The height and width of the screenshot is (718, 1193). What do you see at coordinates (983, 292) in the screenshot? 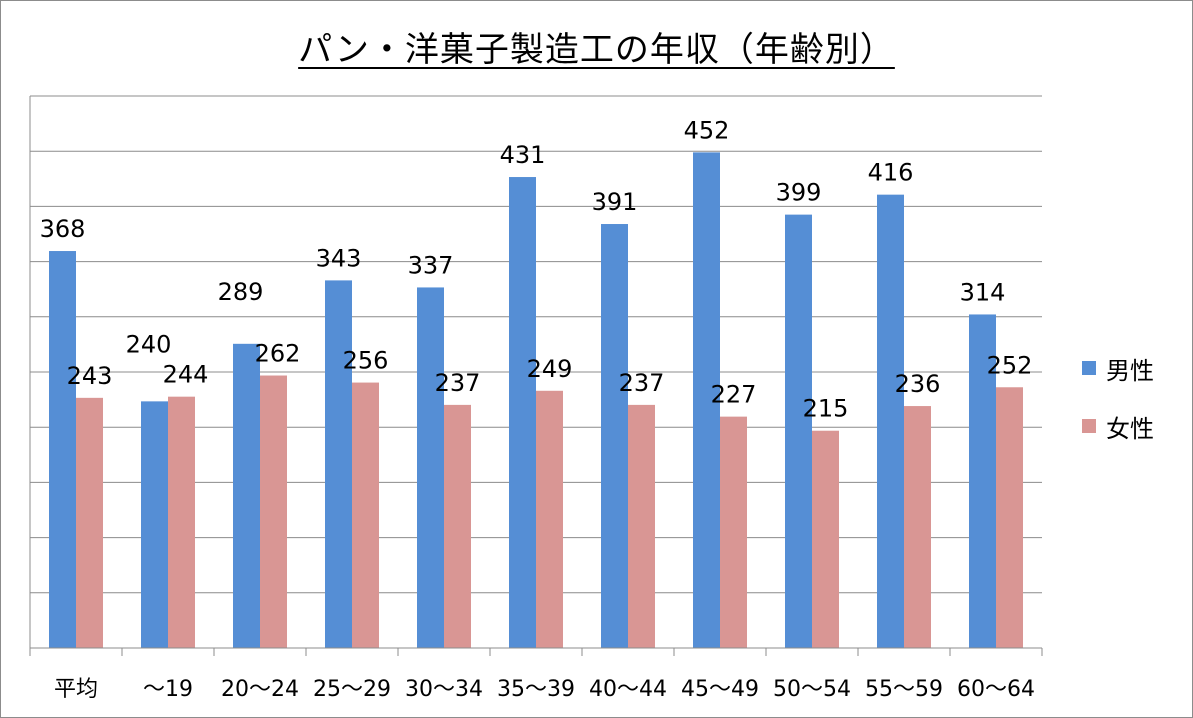
I see `data-label-male: 314` at bounding box center [983, 292].